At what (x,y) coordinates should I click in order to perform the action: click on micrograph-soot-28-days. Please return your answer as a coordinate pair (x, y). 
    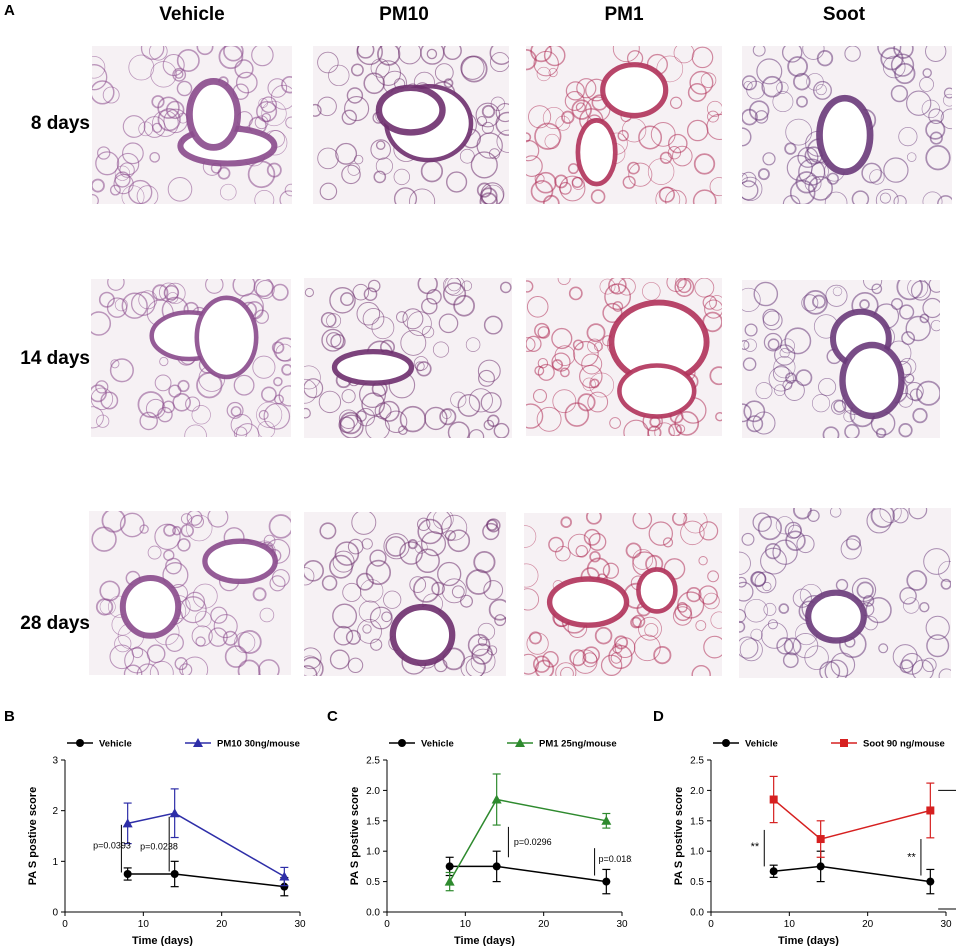
    Looking at the image, I should click on (845, 593).